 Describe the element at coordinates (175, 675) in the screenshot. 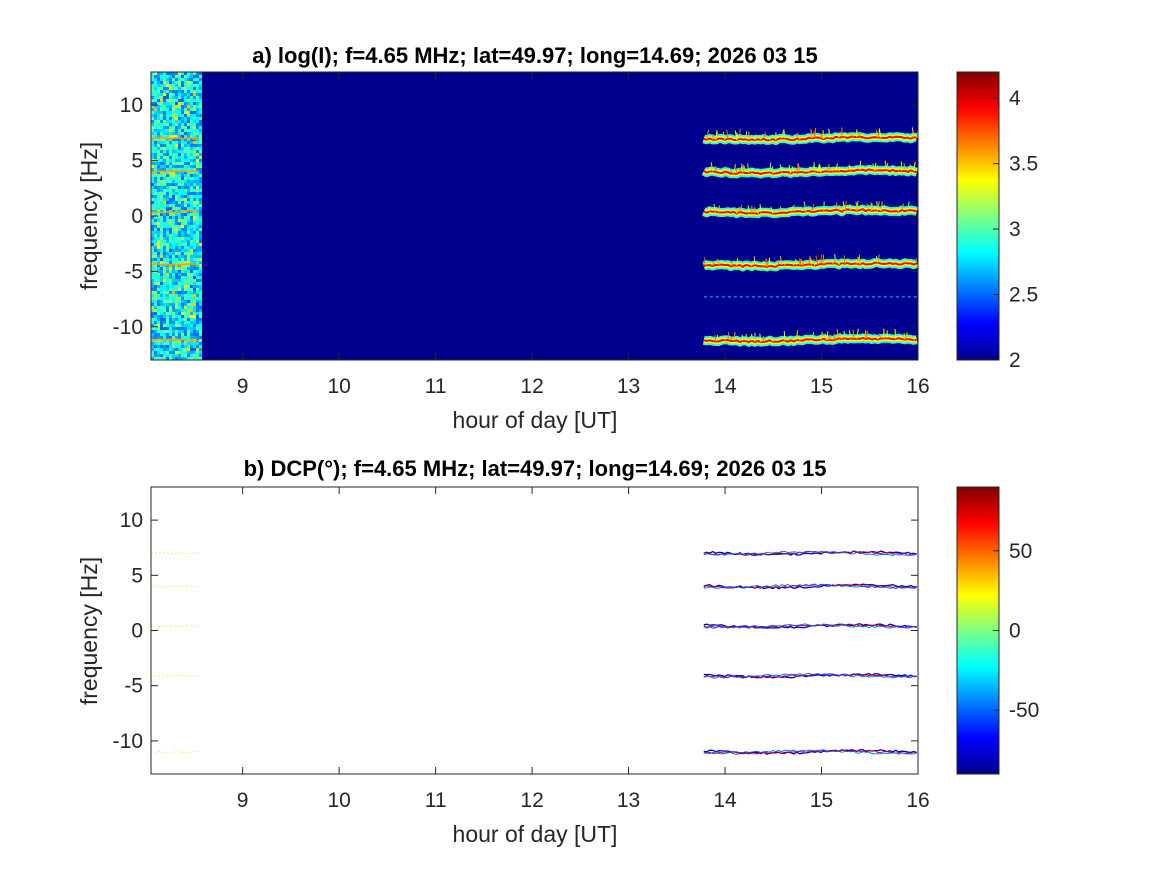

I see `dcp-faint-line` at that location.